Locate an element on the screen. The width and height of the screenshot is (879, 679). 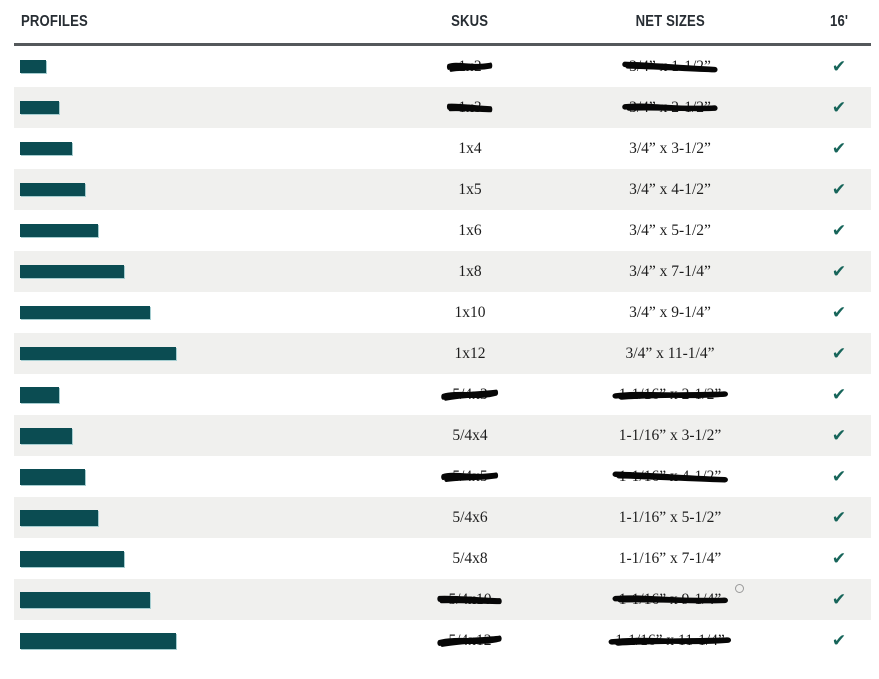
sku-value: 5/4x4 is located at coordinates (470, 435).